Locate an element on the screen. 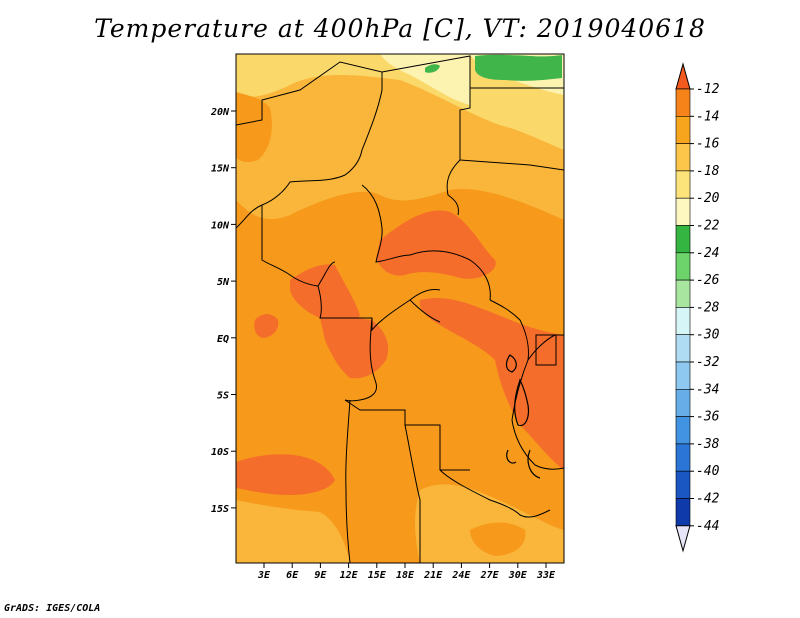 Image resolution: width=800 pixels, height=618 pixels. colorbar-label: -42 is located at coordinates (708, 499).